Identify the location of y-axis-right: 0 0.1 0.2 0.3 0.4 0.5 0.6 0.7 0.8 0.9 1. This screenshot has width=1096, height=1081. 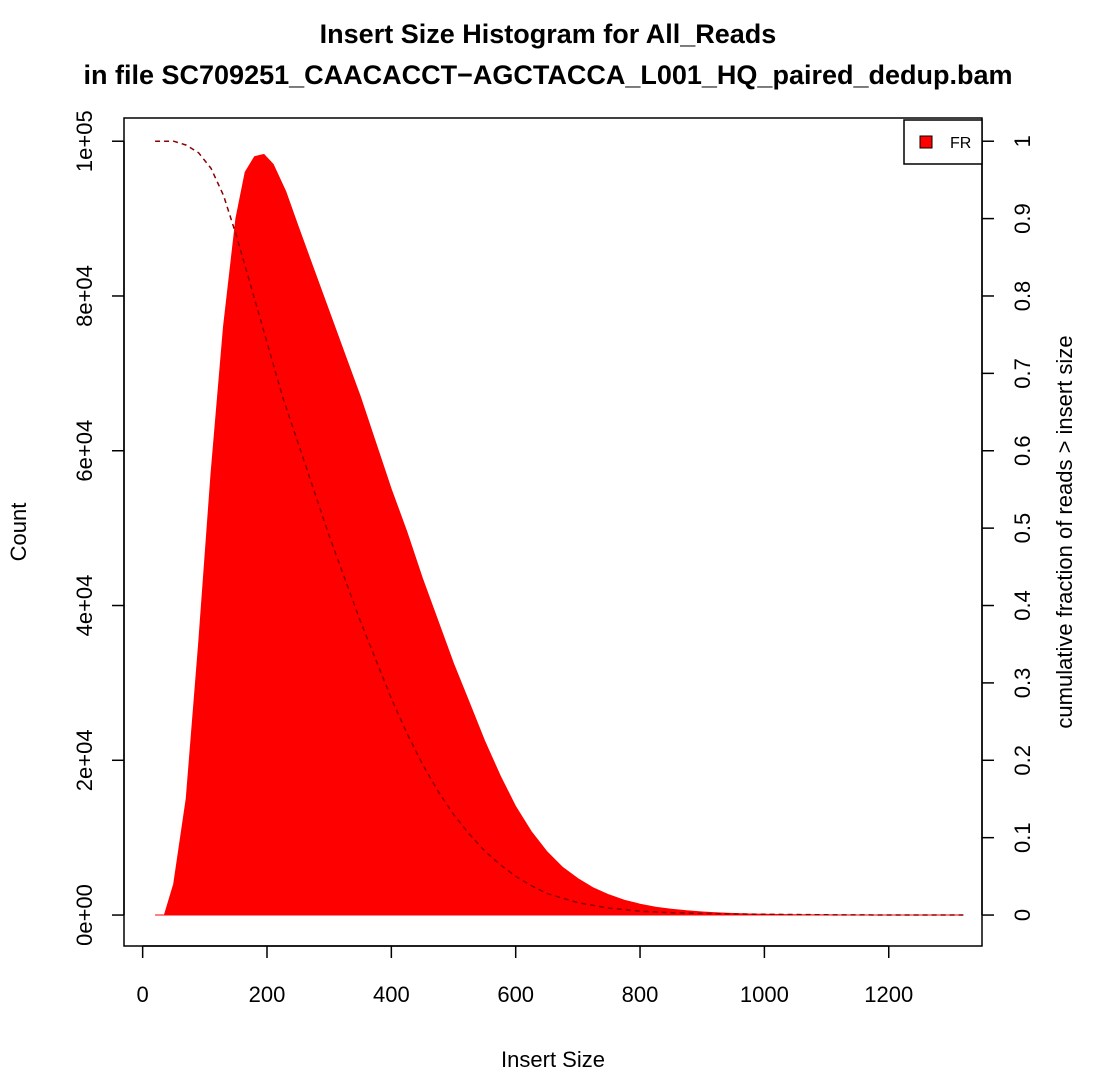
(1008, 528).